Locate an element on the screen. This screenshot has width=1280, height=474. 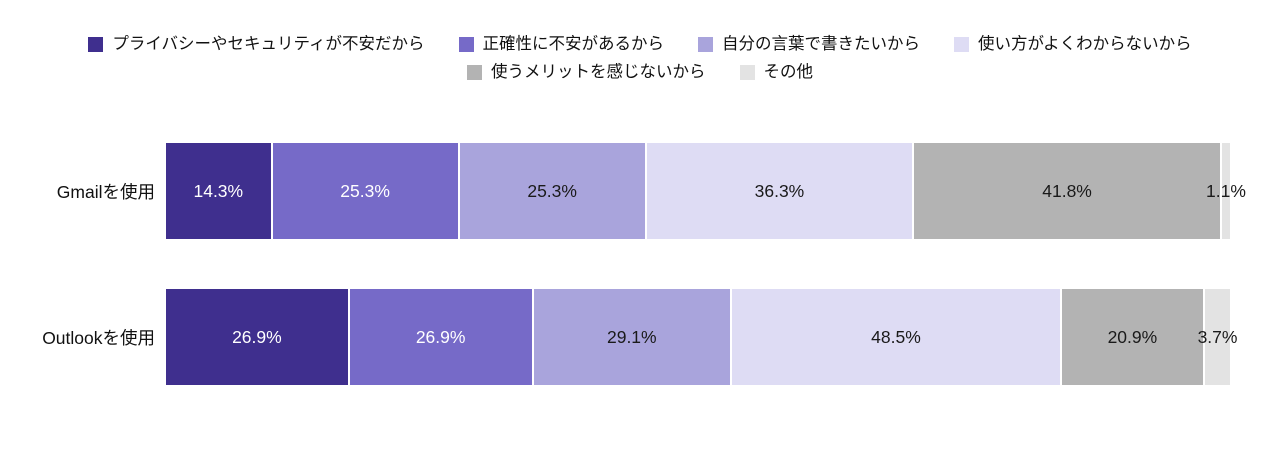
legend-row: 使うメリットを感じないから その他 is located at coordinates (640, 72).